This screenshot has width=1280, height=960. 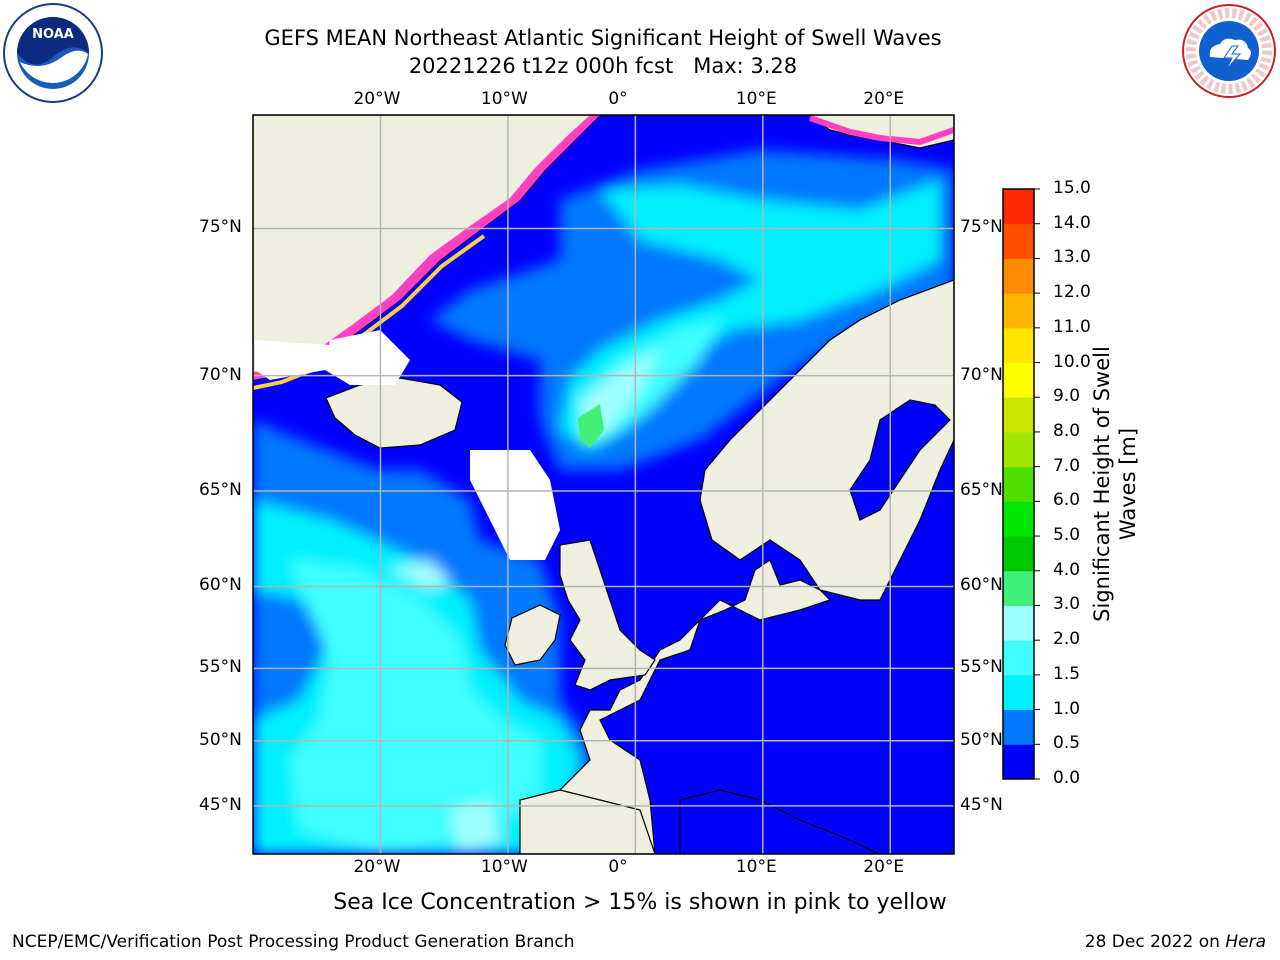 What do you see at coordinates (884, 867) in the screenshot?
I see `lon-tick-label-bottom: 20°E` at bounding box center [884, 867].